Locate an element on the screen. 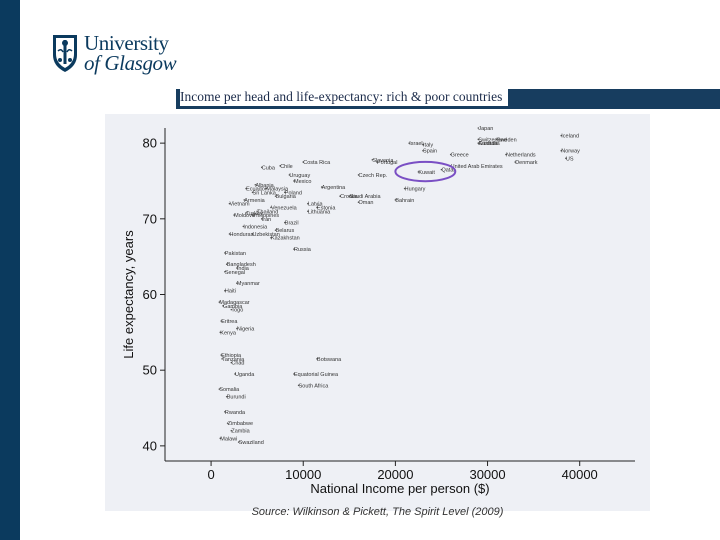  logo-line-1: University is located at coordinates (126, 43).